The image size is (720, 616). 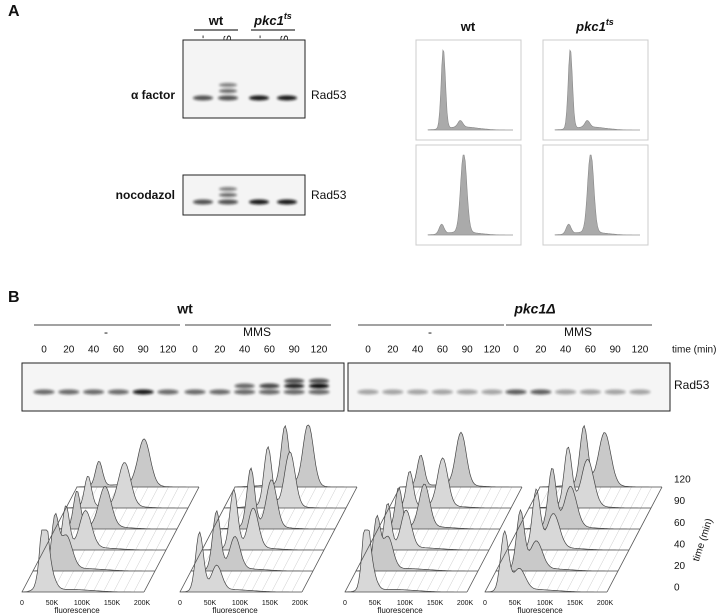 What do you see at coordinates (680, 544) in the screenshot?
I see `time-tick-label: 40` at bounding box center [680, 544].